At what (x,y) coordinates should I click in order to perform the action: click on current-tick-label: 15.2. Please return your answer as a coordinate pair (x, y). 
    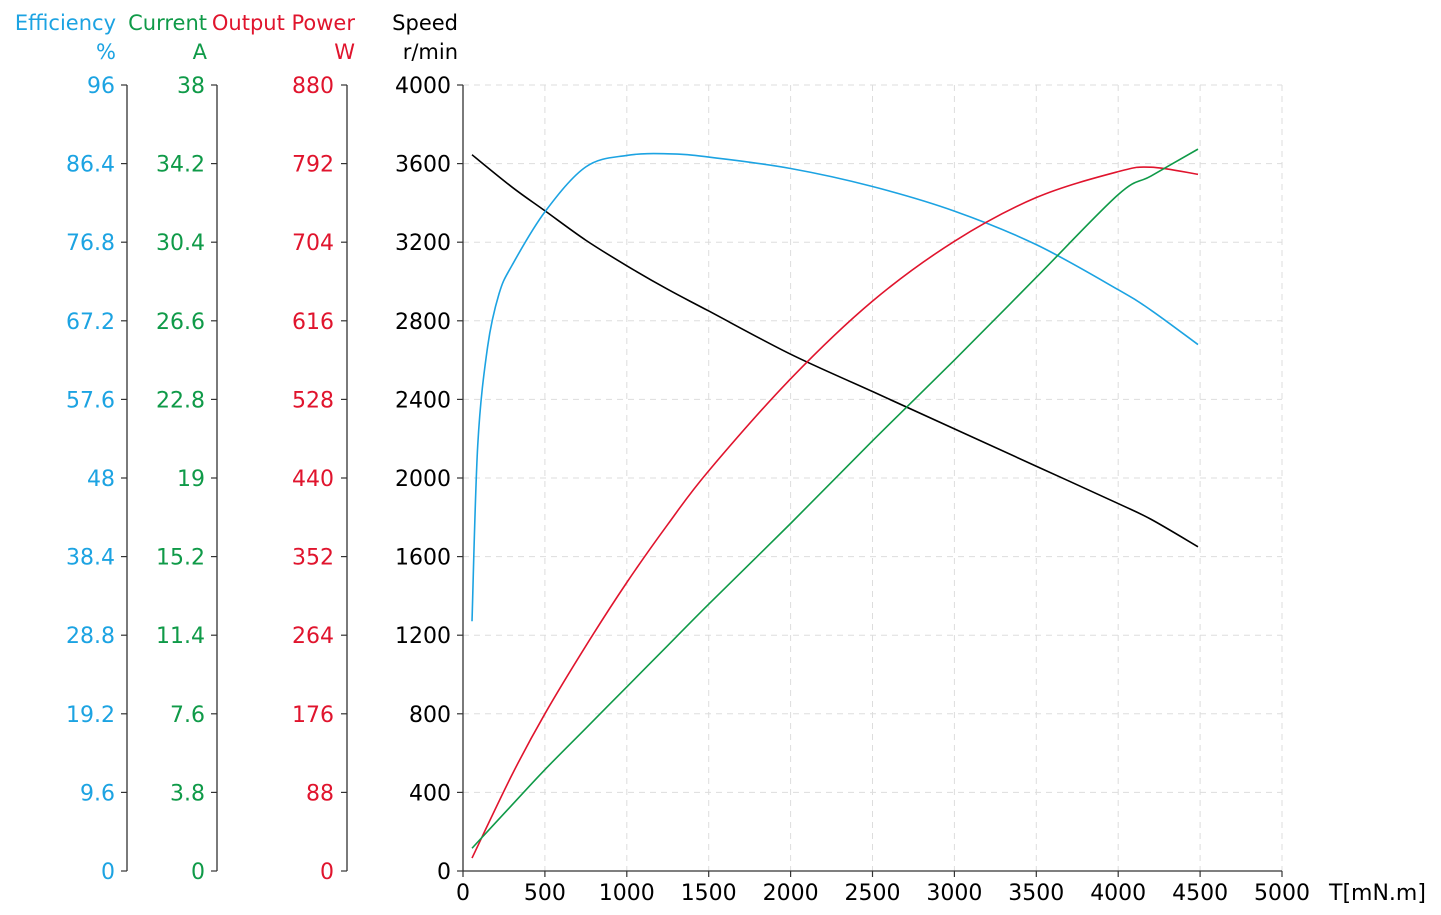
    Looking at the image, I should click on (180, 558).